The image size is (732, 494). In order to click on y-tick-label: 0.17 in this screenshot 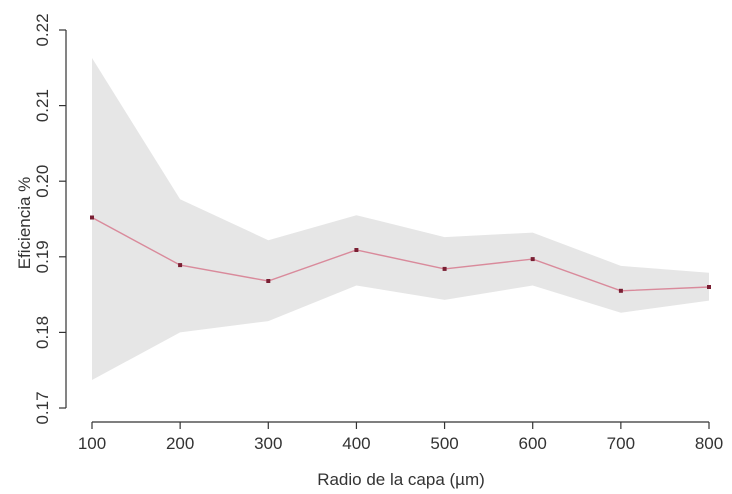, I will do `click(42, 407)`.